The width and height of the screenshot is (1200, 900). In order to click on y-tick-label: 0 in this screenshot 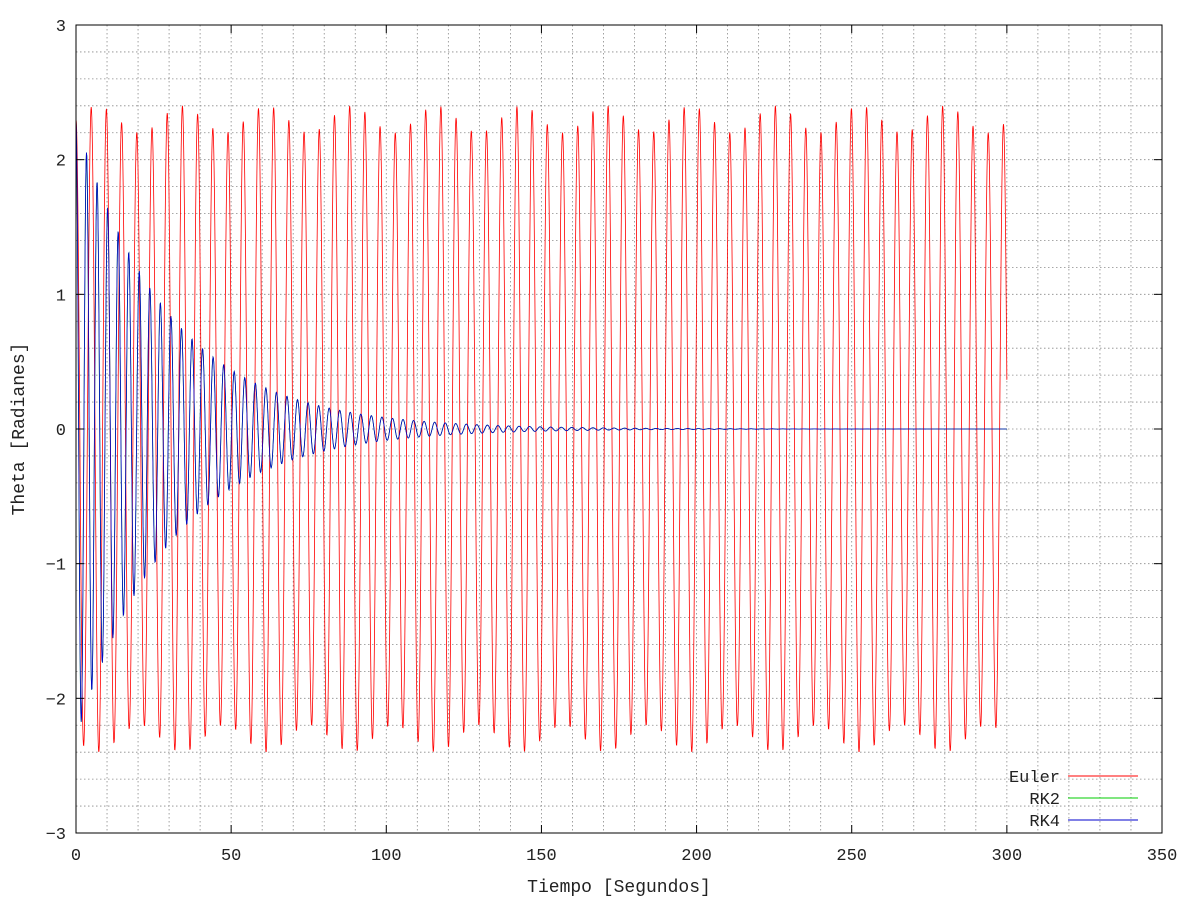, I will do `click(61, 431)`.